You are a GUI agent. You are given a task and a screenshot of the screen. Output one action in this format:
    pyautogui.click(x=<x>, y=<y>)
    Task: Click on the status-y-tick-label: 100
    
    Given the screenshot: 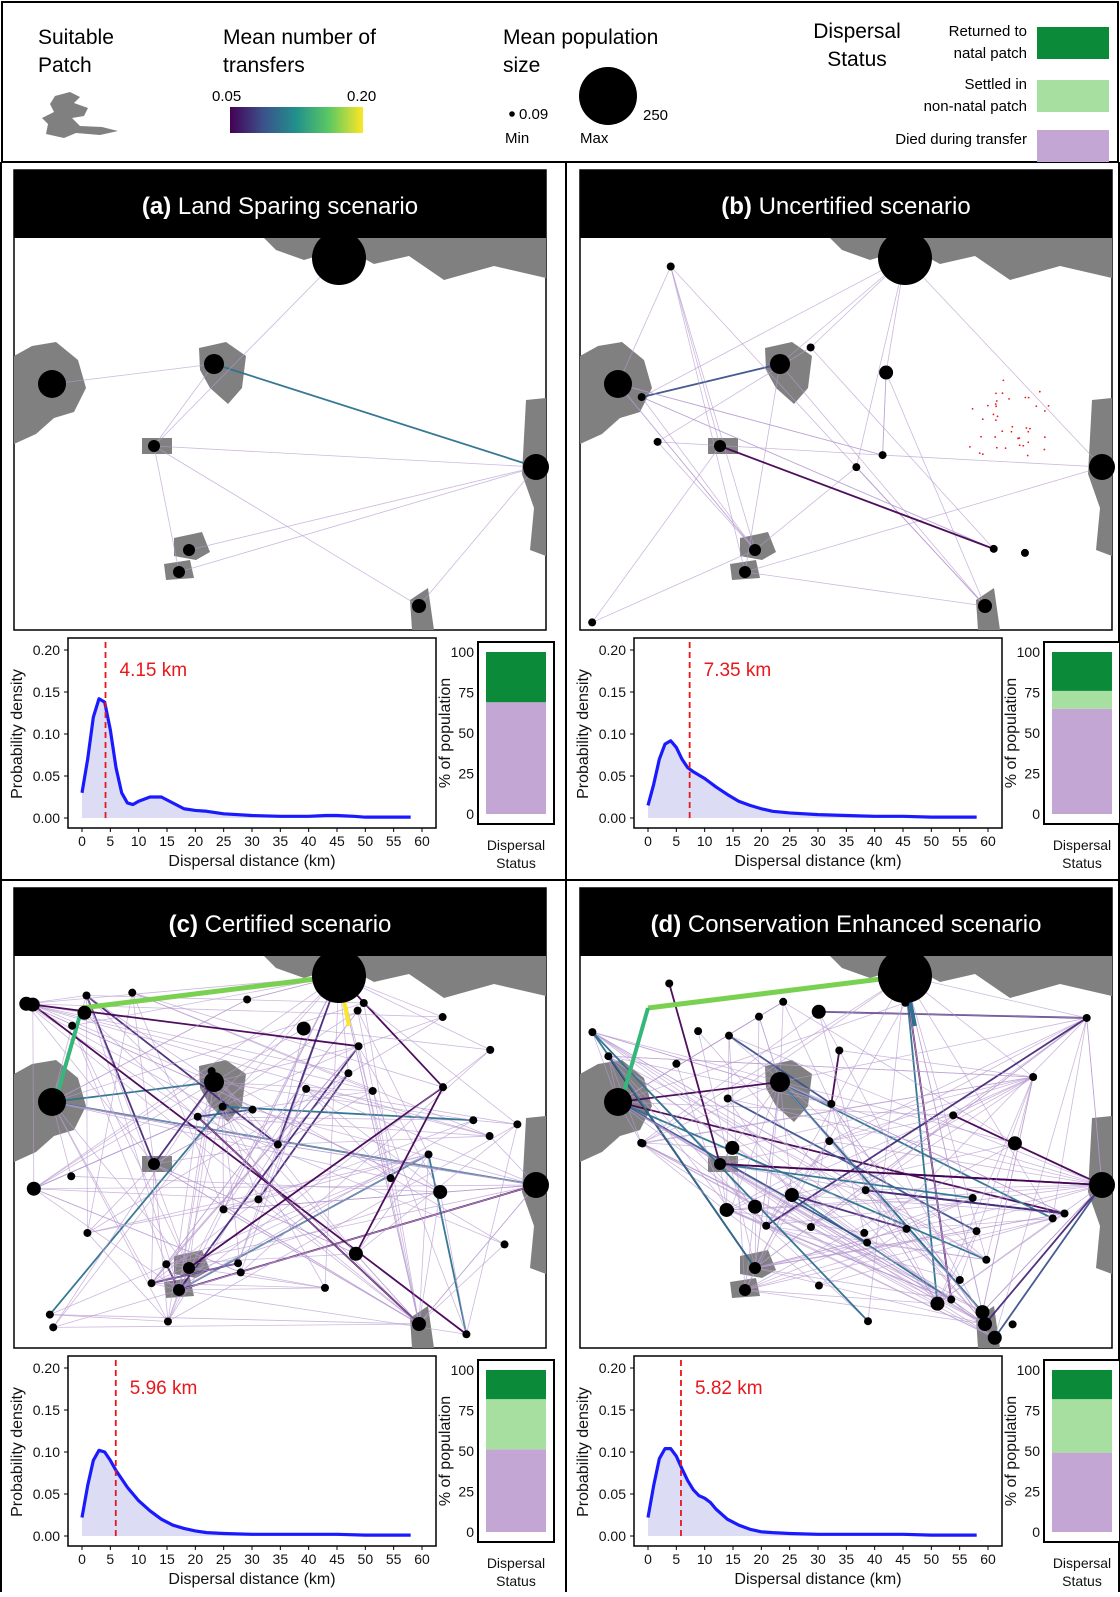 What is the action you would take?
    pyautogui.click(x=463, y=652)
    